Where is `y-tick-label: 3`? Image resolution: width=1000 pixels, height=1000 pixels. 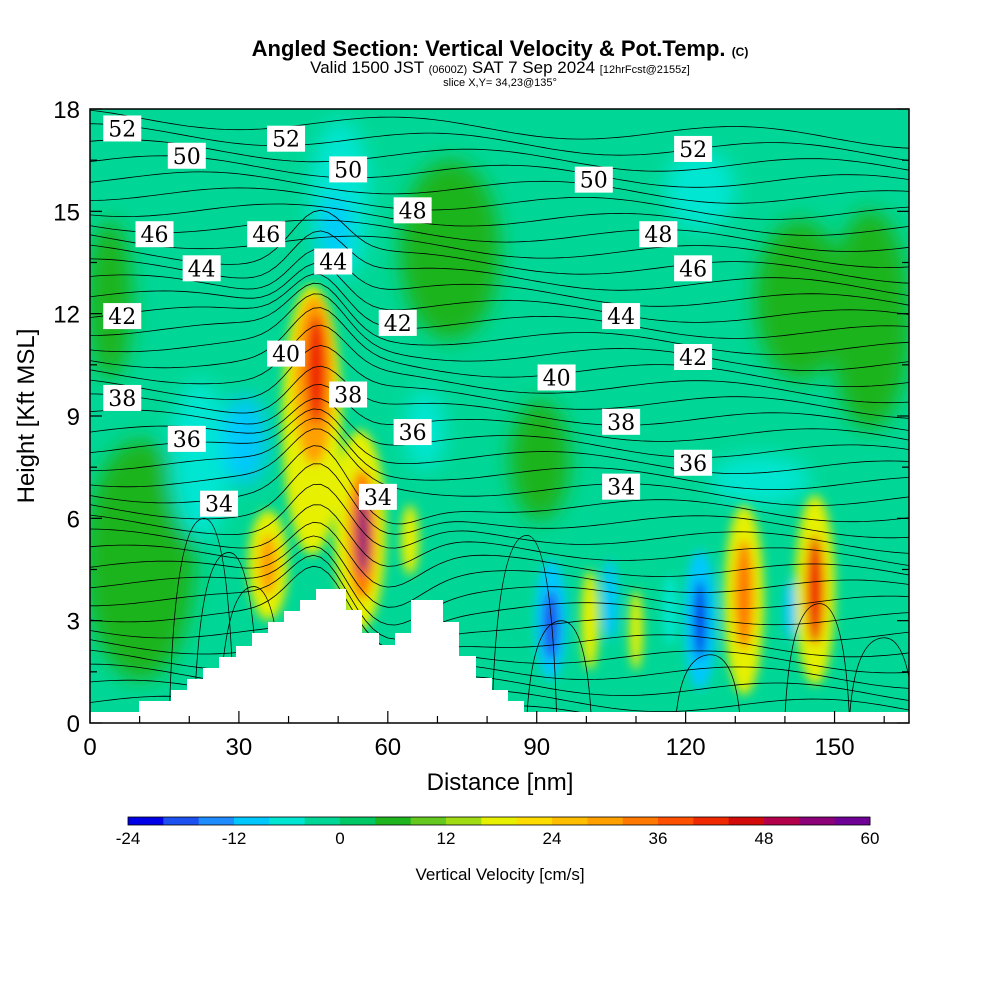 y-tick-label: 3 is located at coordinates (73, 622).